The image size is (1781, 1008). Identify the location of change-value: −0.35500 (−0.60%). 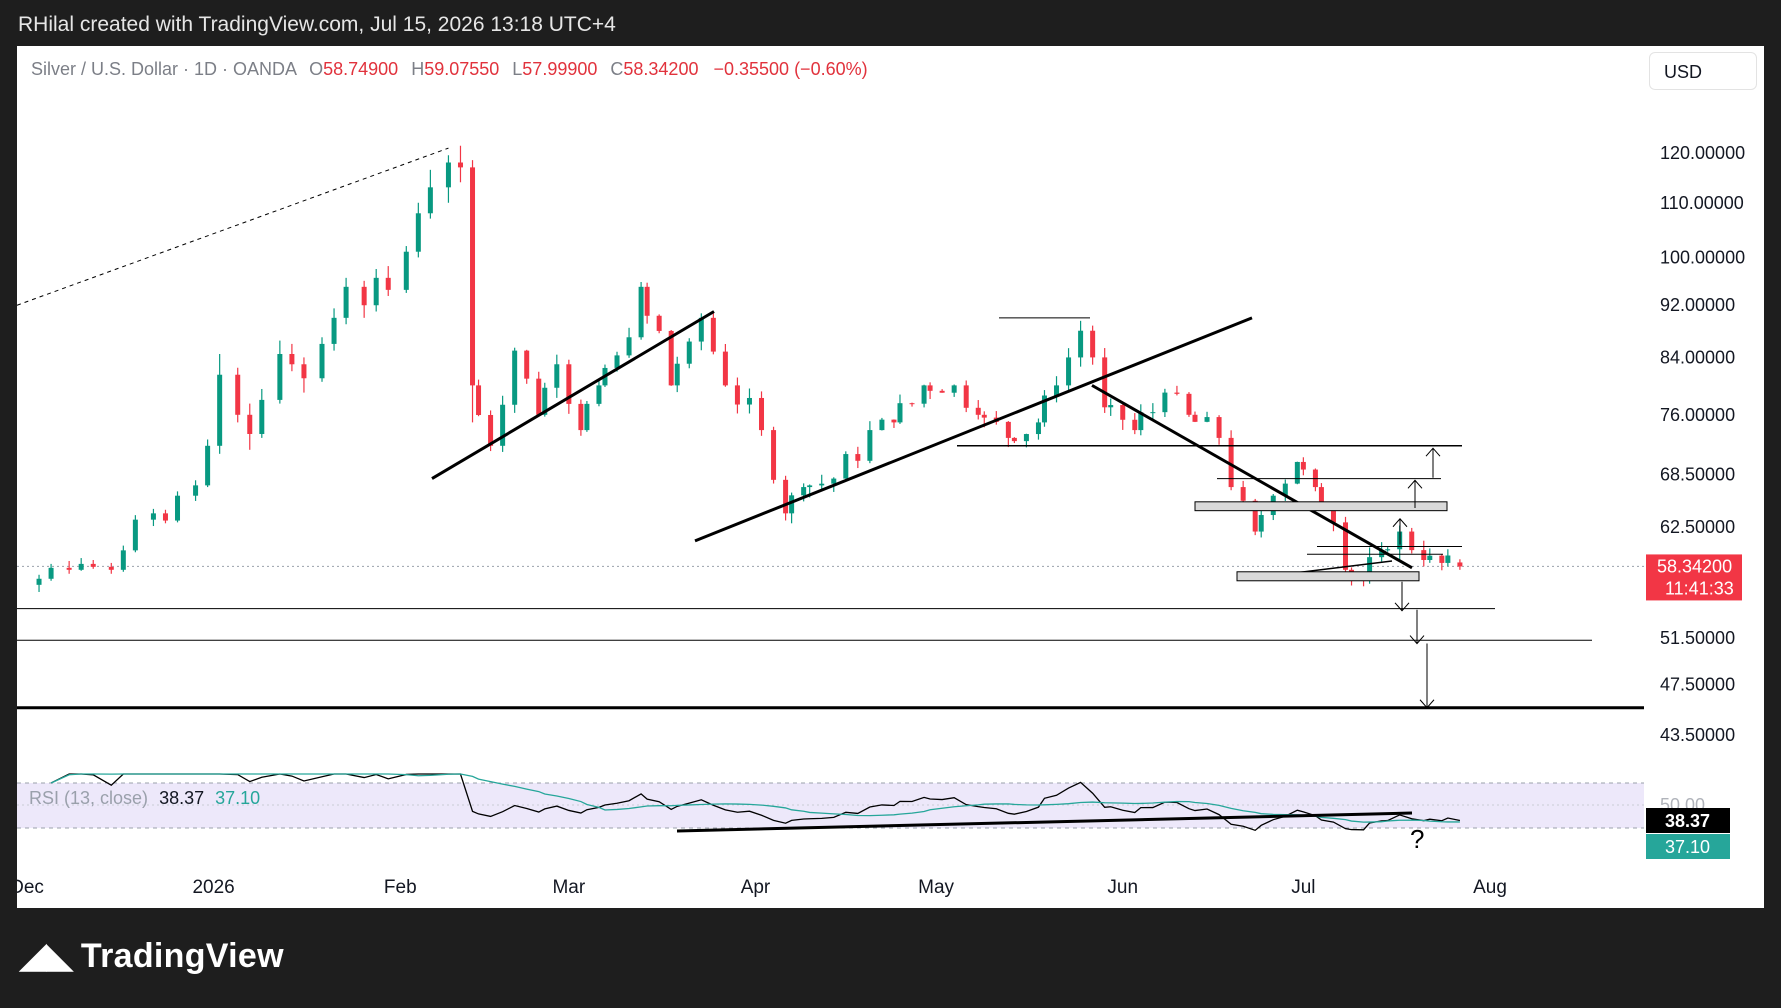
(790, 69).